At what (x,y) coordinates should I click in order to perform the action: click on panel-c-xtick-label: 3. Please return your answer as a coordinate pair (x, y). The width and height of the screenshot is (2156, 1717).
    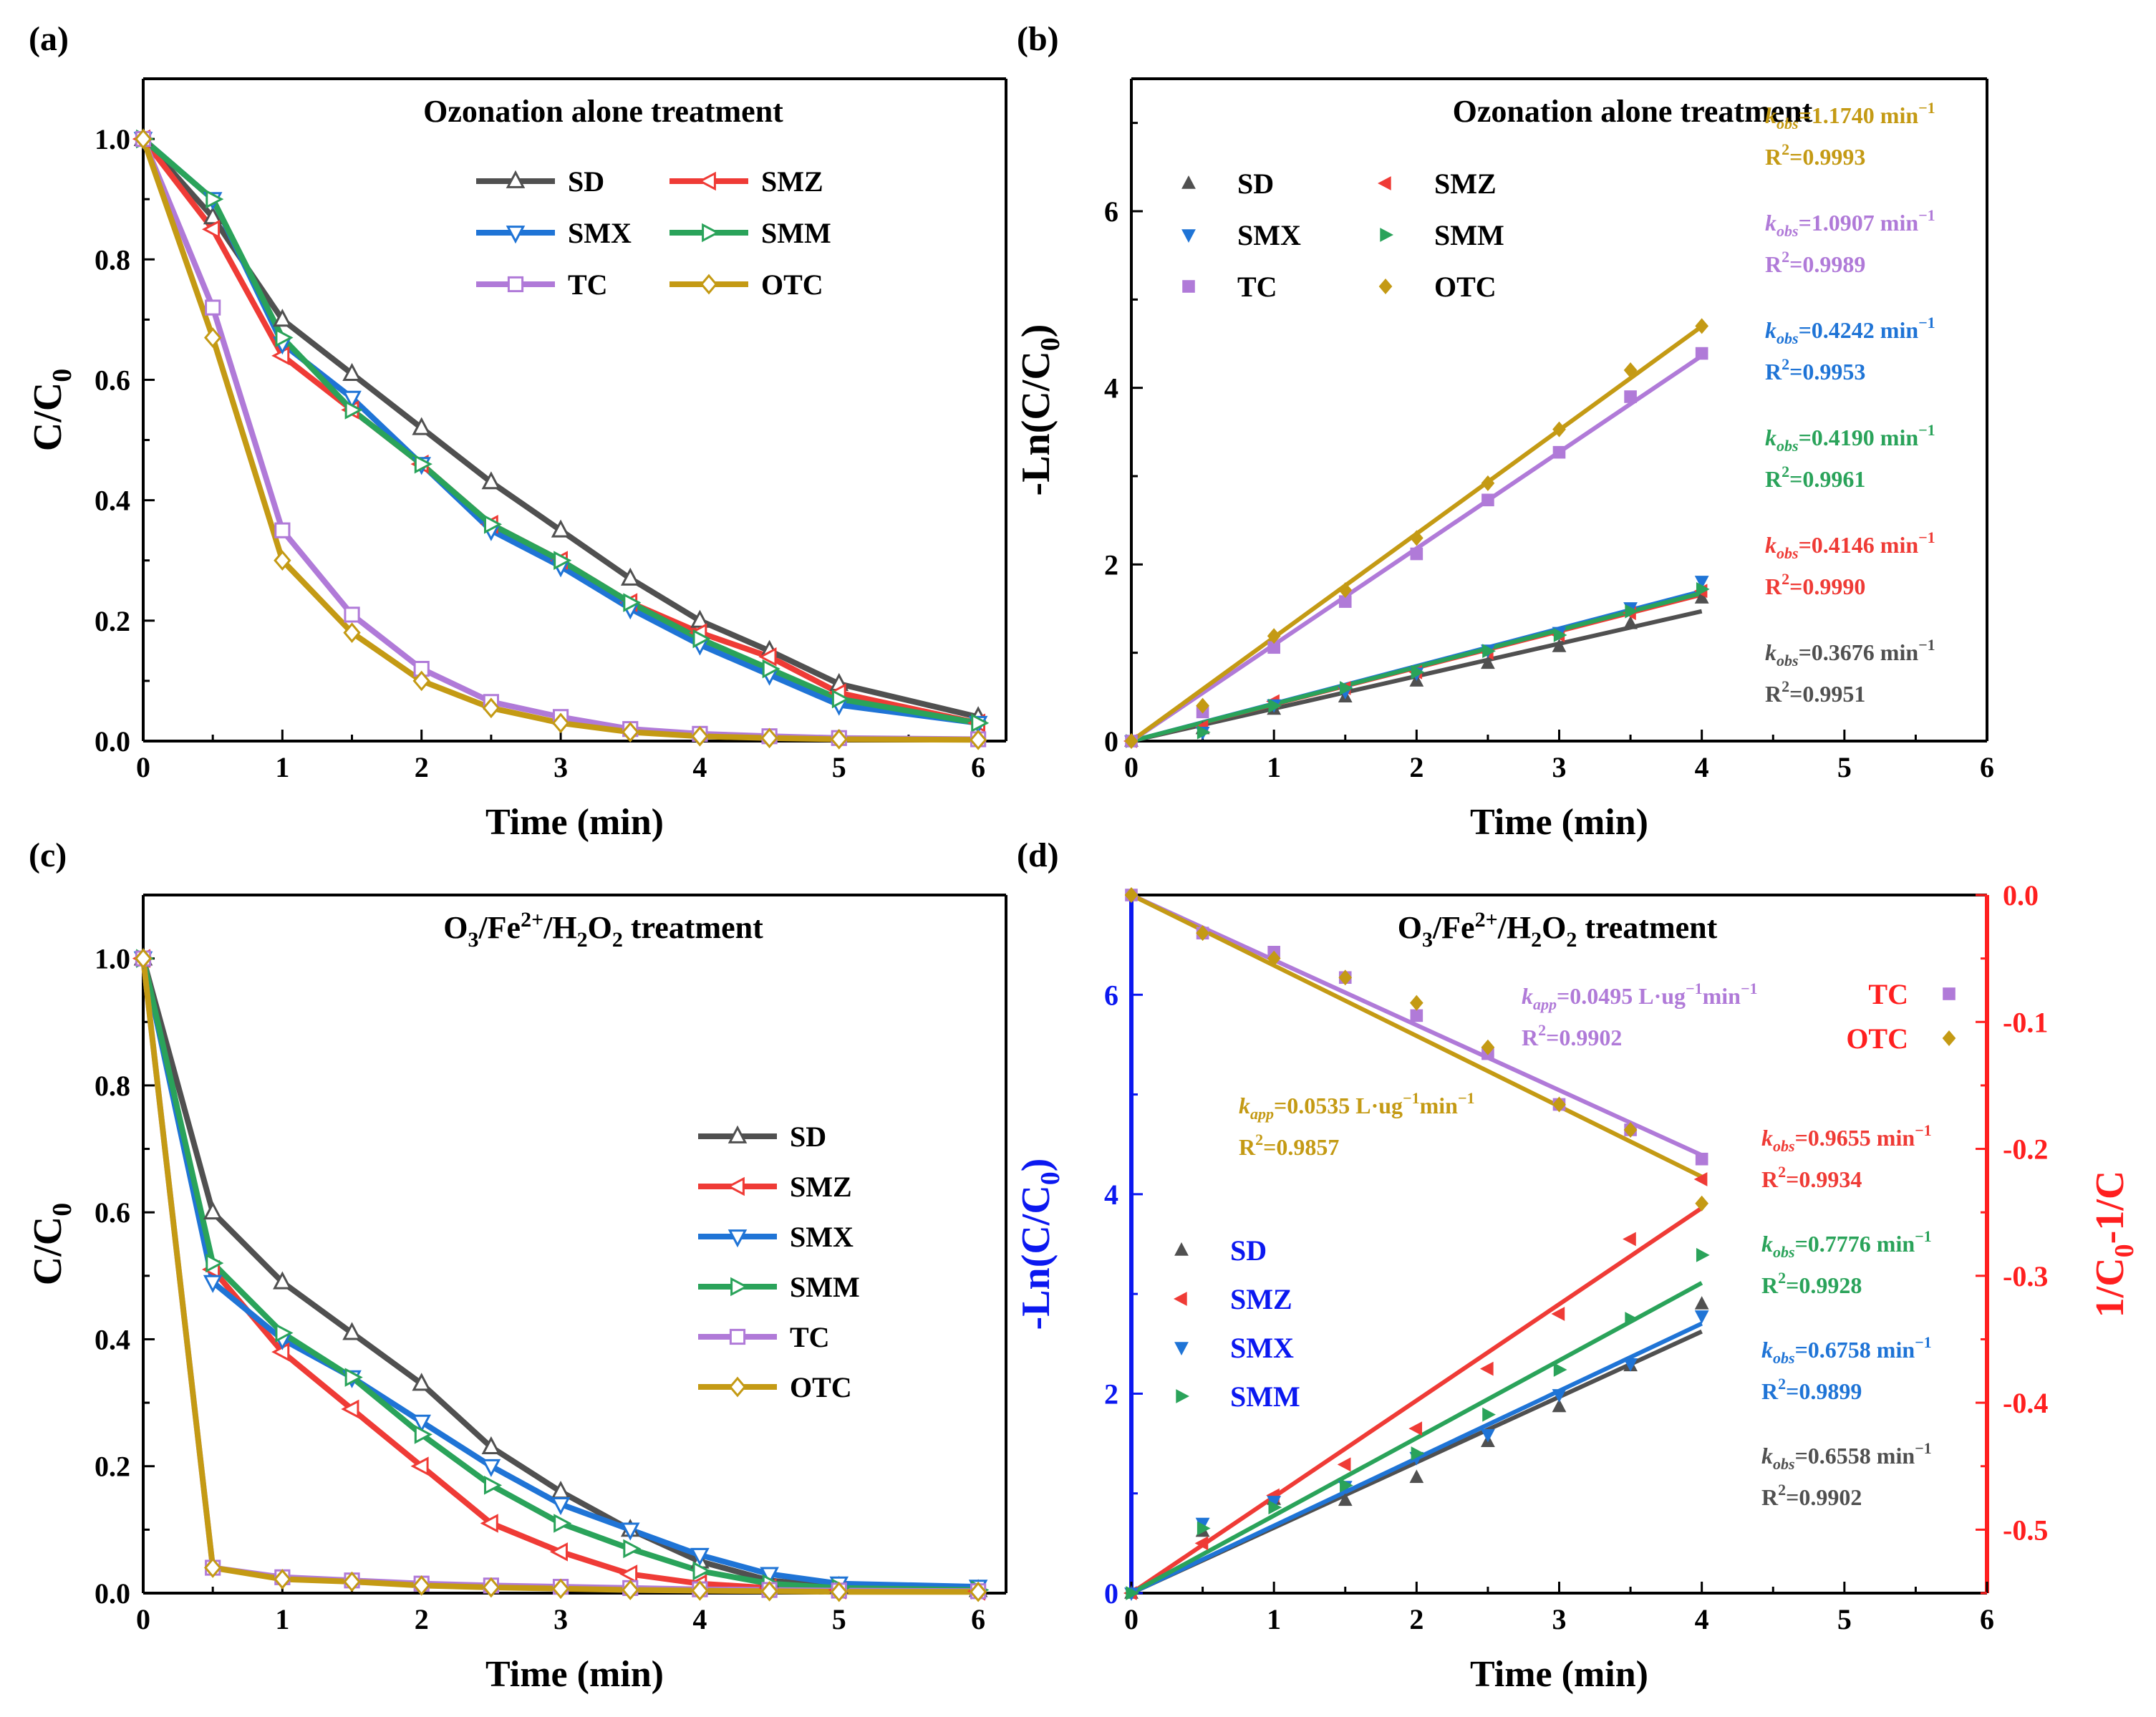
    Looking at the image, I should click on (560, 1619).